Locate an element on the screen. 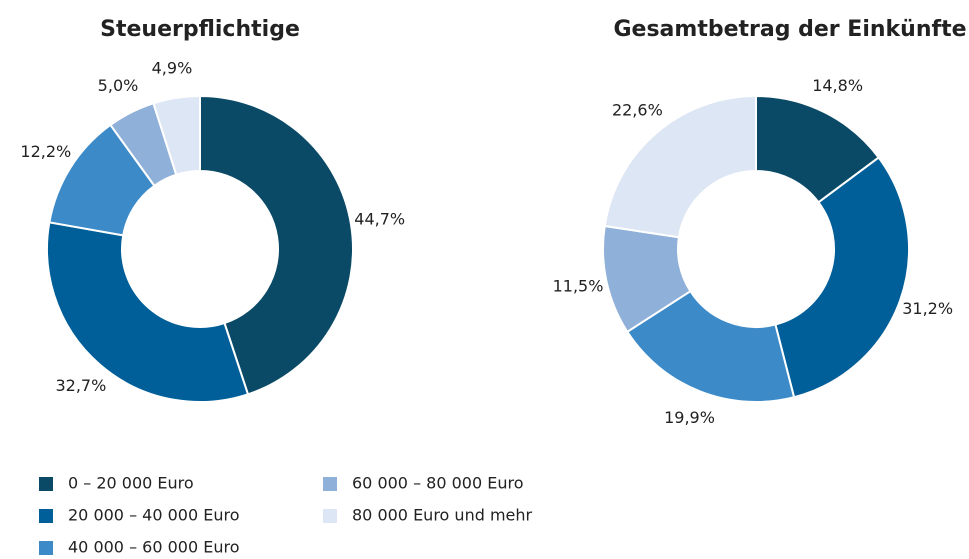 The image size is (969, 559). legend-label: 20 000 – 40 000 Euro is located at coordinates (154, 515).